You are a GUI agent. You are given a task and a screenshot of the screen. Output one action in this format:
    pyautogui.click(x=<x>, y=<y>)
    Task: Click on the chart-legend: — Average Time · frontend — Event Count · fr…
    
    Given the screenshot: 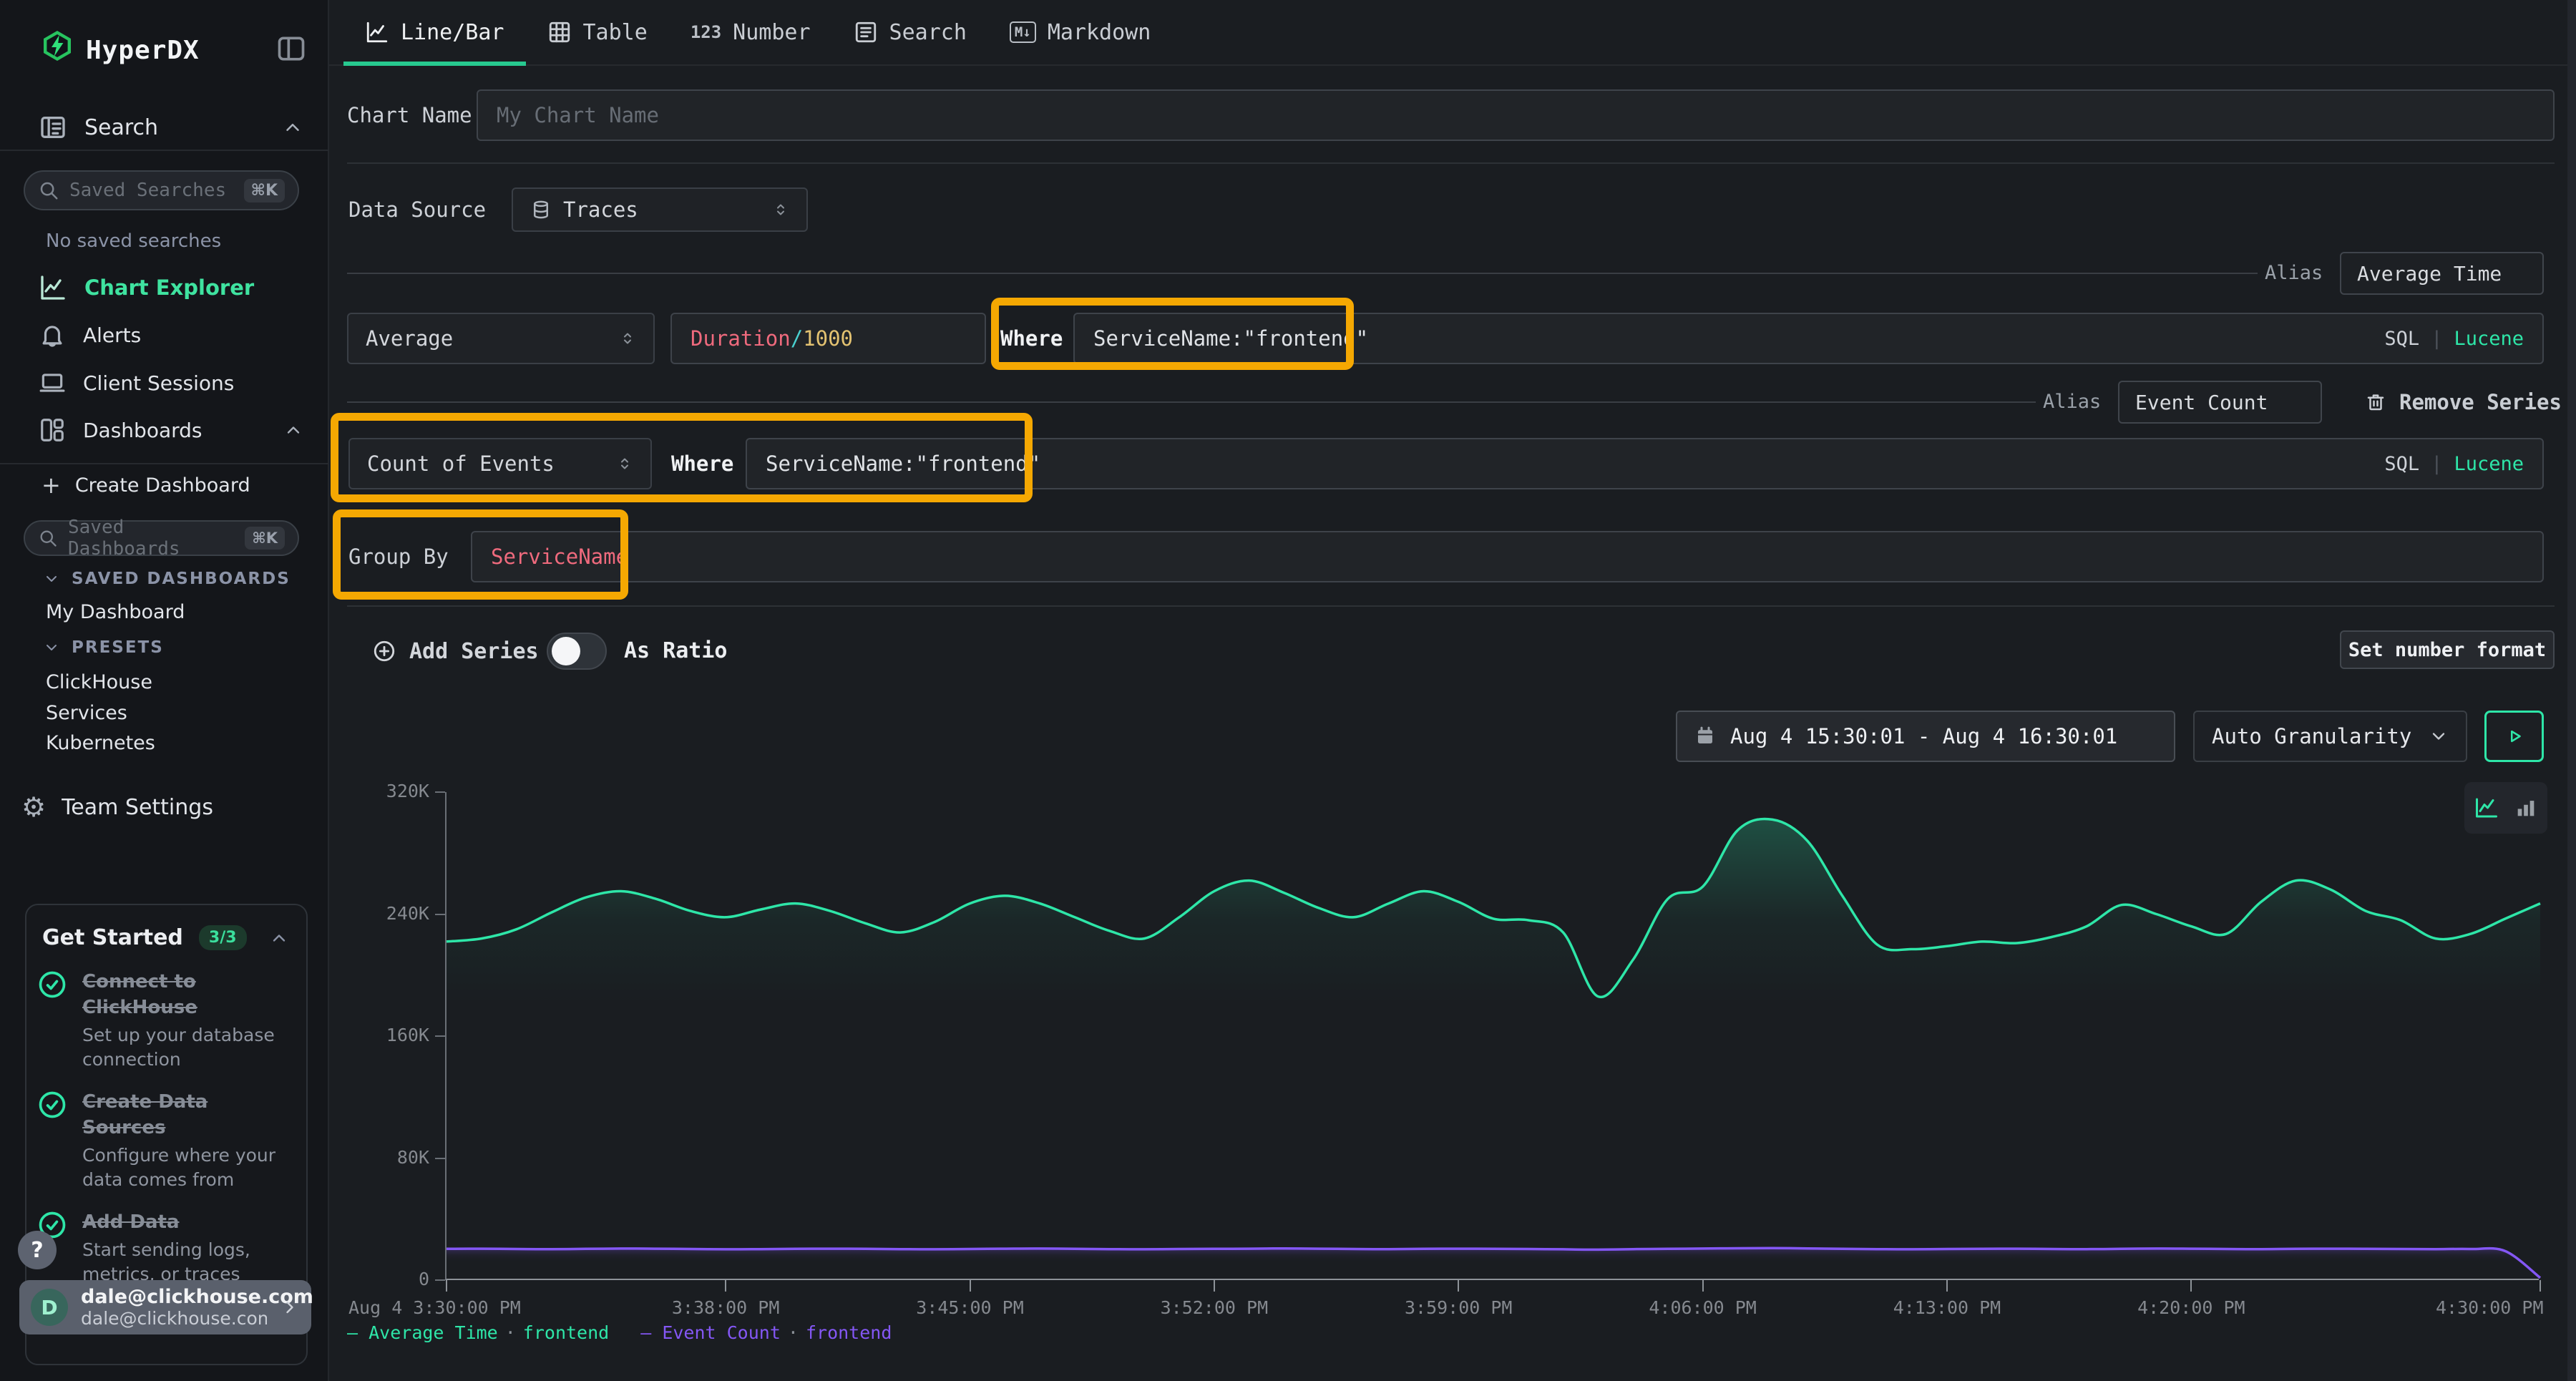 What is the action you would take?
    pyautogui.click(x=619, y=1332)
    